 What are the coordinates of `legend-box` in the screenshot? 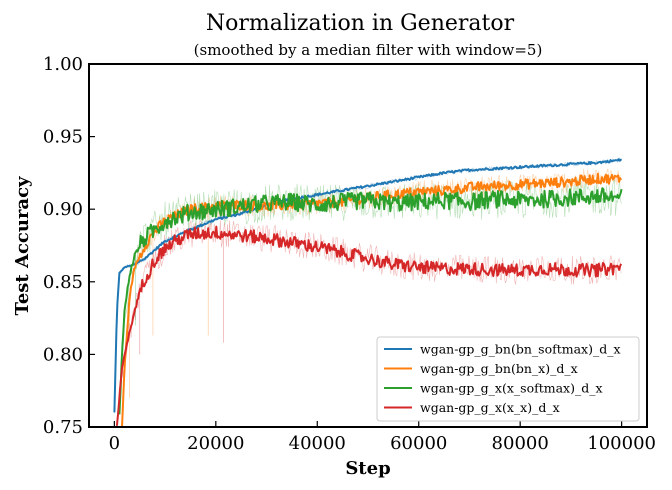 It's located at (508, 379).